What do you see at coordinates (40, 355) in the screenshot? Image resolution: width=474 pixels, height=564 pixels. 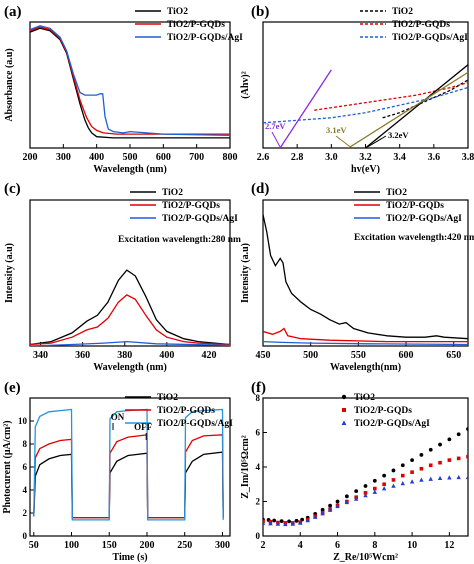 I see `x-tick-label: 340` at bounding box center [40, 355].